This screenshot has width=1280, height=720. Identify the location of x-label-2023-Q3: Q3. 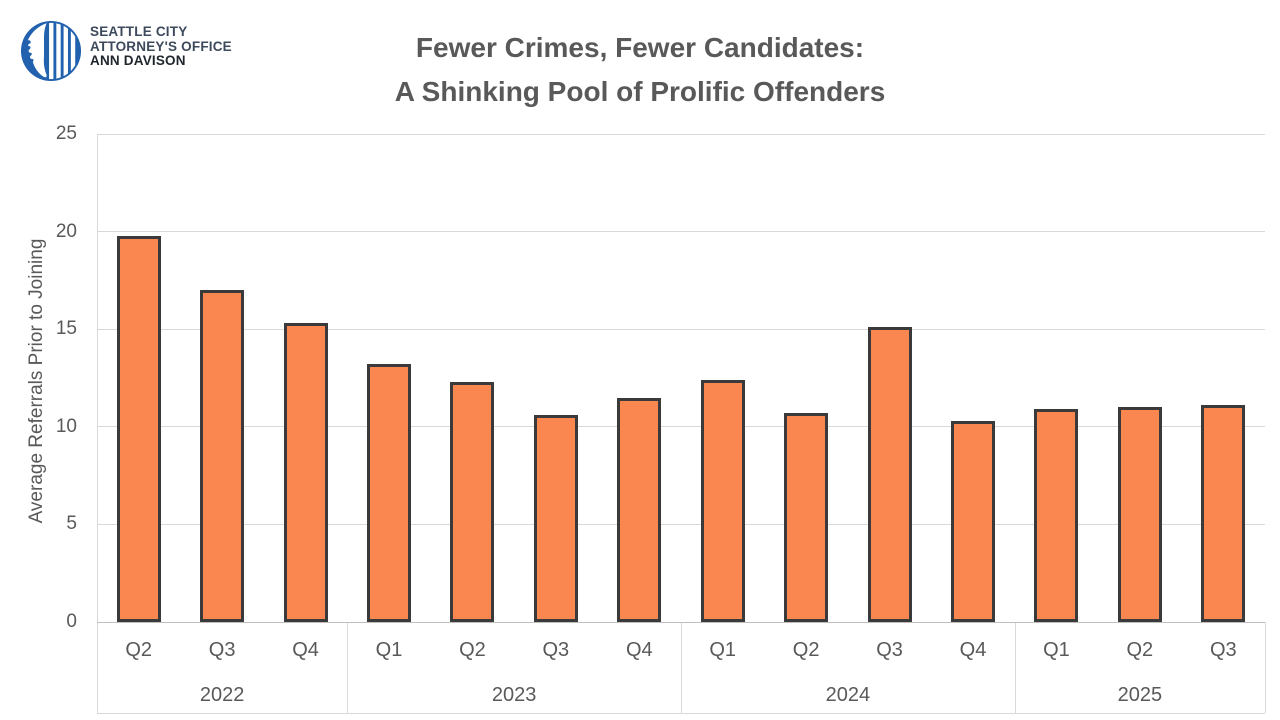
(556, 650).